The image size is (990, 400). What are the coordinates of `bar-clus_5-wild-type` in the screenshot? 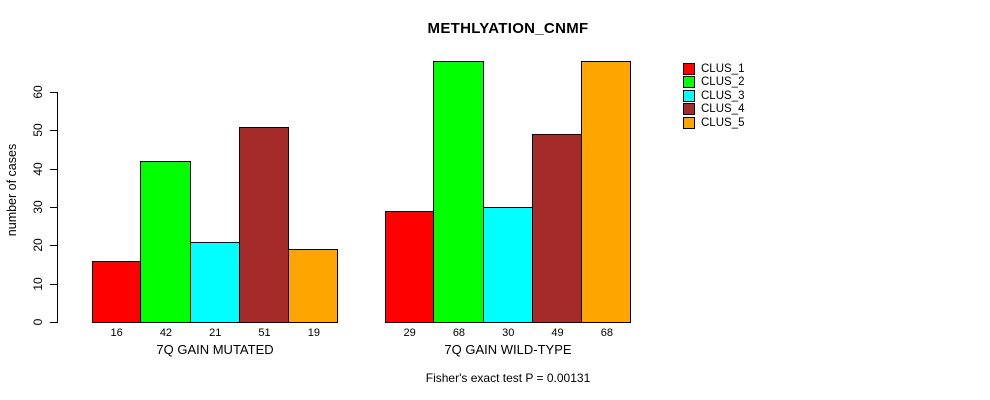 It's located at (606, 192).